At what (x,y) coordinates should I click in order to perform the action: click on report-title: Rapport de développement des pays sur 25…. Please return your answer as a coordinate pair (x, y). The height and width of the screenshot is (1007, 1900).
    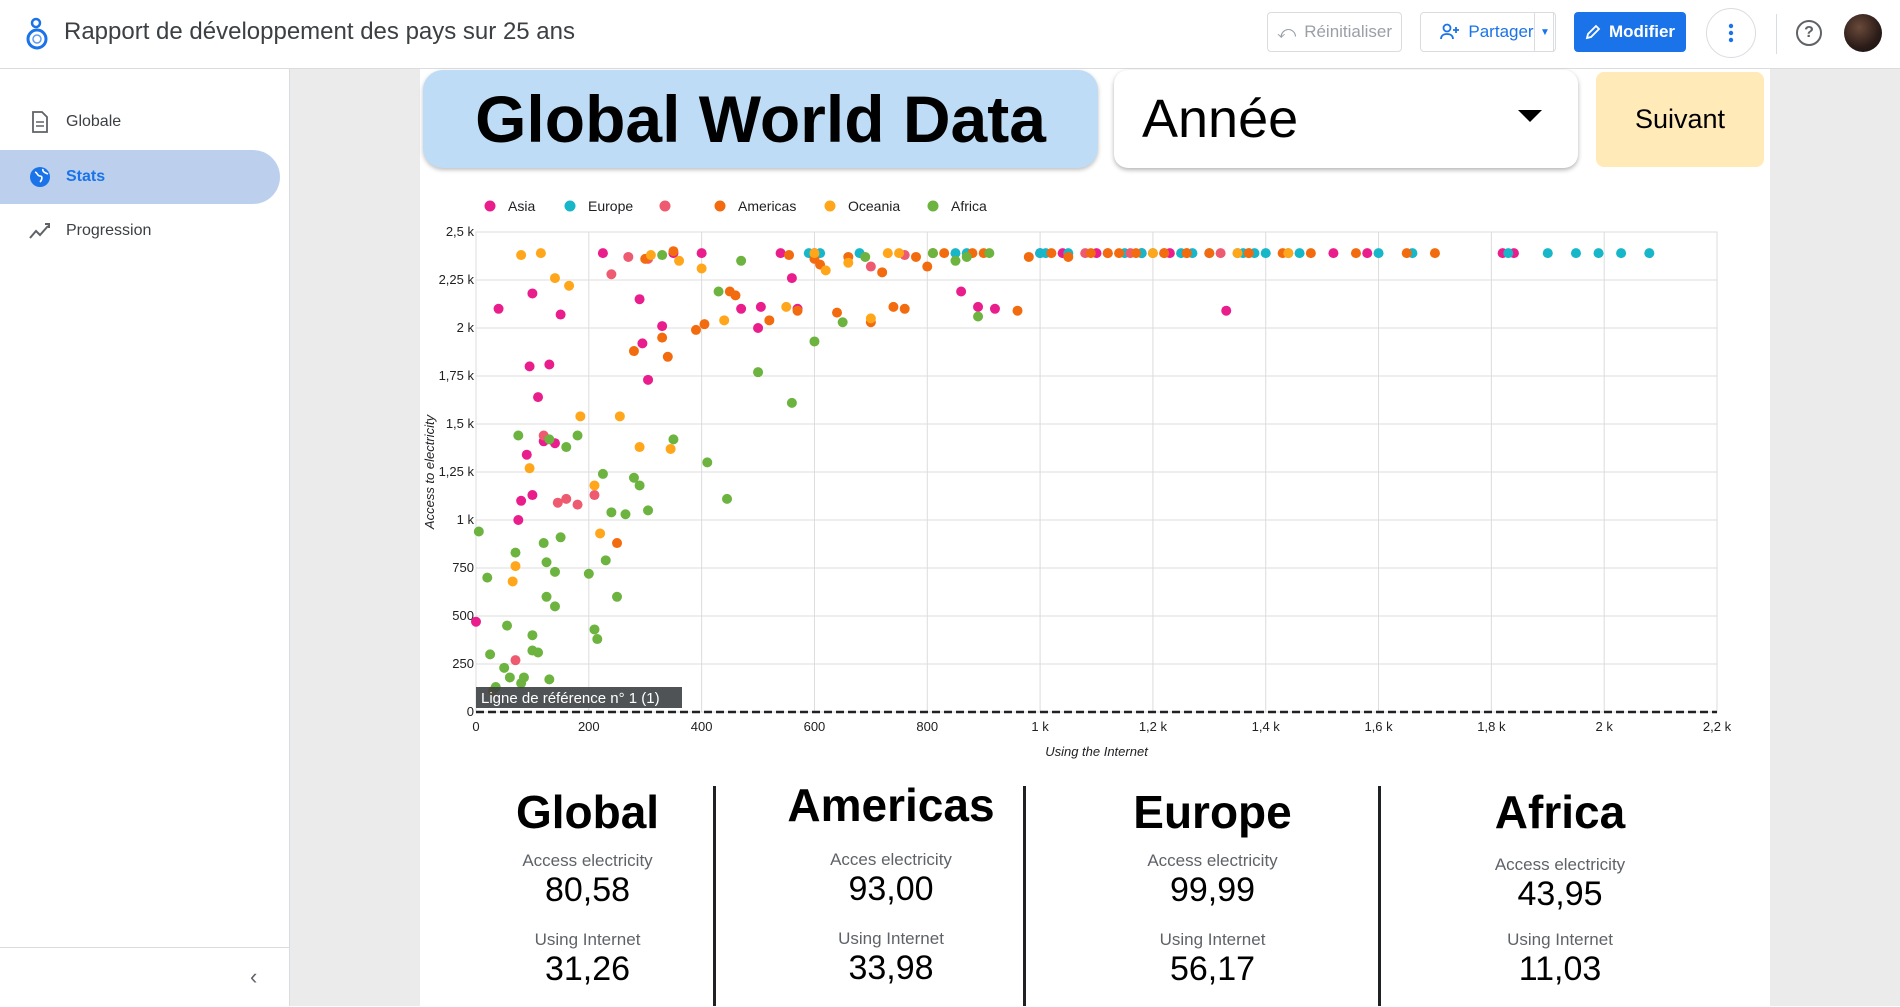
    Looking at the image, I should click on (319, 31).